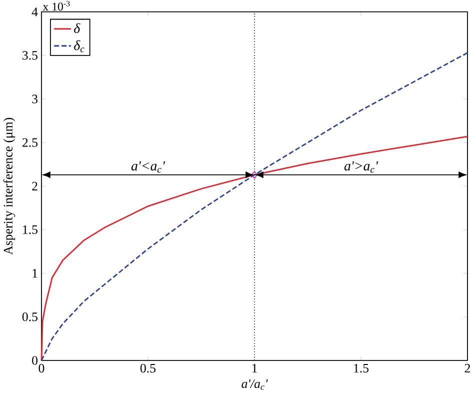 This screenshot has height=393, width=474. What do you see at coordinates (30, 229) in the screenshot?
I see `y-tick-label: 1.5` at bounding box center [30, 229].